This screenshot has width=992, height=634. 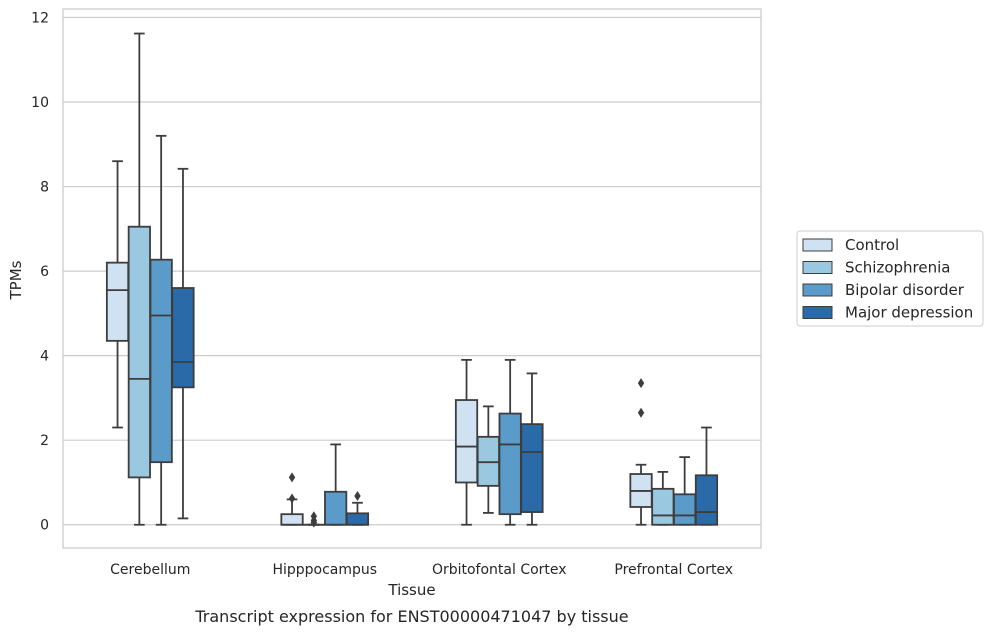 I want to click on y-tick-label: 12, so click(x=40, y=18).